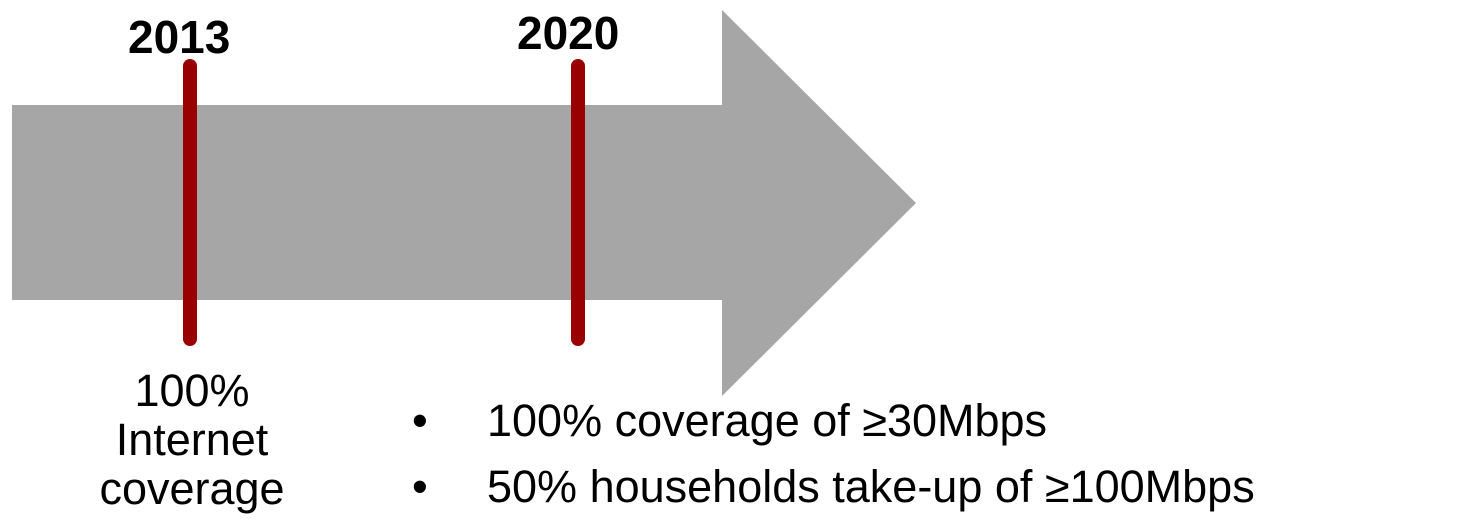  Describe the element at coordinates (767, 420) in the screenshot. I see `goal-text: 100% coverage of ≥30Mbps` at that location.